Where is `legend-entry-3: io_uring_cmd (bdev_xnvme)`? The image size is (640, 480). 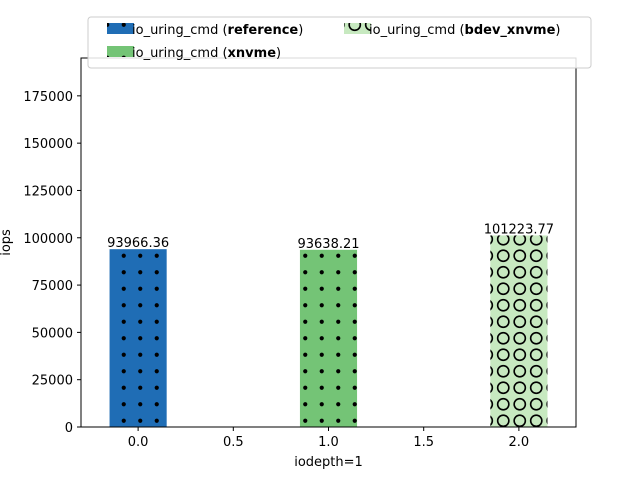
legend-entry-3: io_uring_cmd (bdev_xnvme) is located at coordinates (452, 30).